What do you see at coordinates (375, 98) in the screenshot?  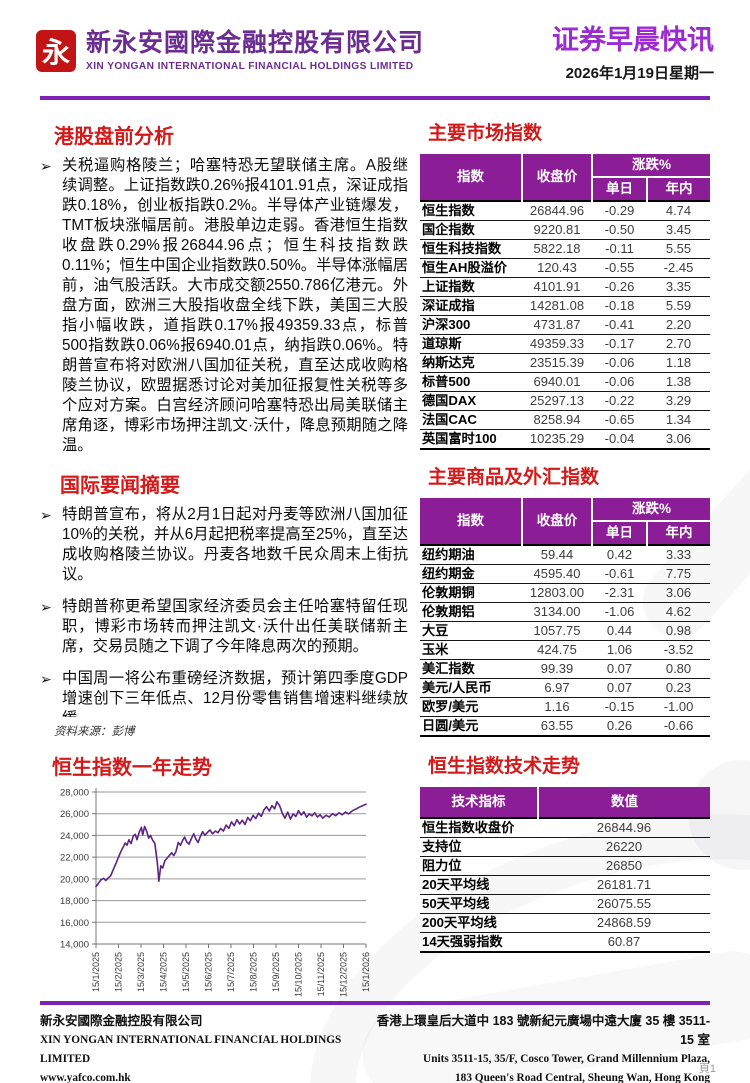 I see `header-divider` at bounding box center [375, 98].